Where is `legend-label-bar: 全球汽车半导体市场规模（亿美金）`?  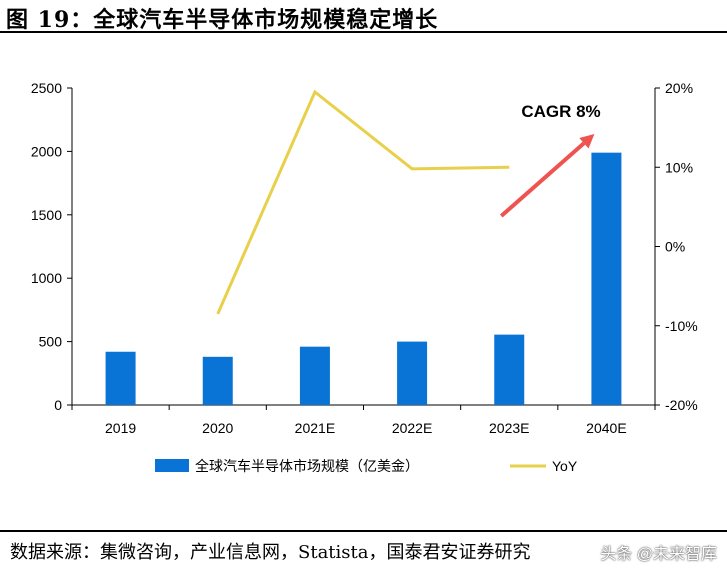 legend-label-bar: 全球汽车半导体市场规模（亿美金） is located at coordinates (307, 466).